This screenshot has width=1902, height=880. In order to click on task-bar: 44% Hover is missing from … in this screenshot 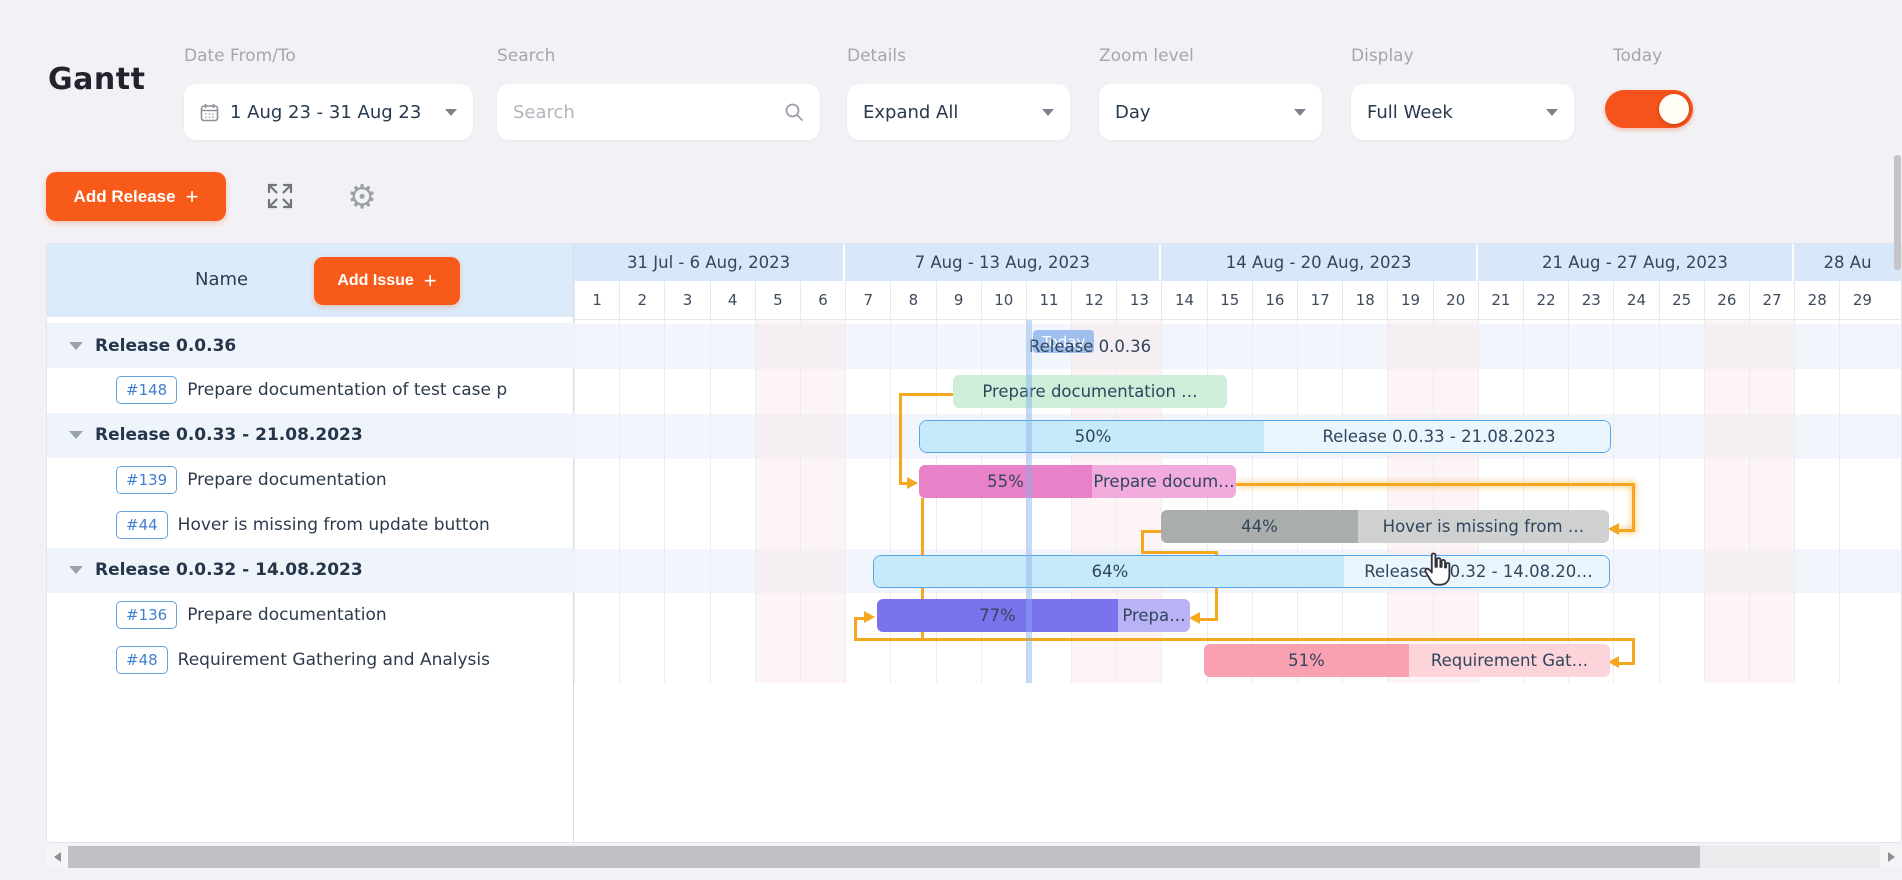, I will do `click(1385, 526)`.